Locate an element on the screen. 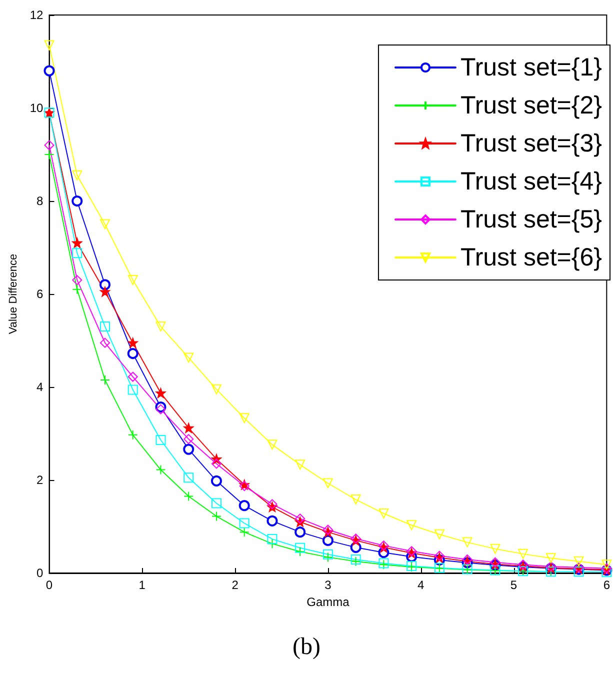 The image size is (613, 679). x-tick-label: 4 is located at coordinates (421, 585).